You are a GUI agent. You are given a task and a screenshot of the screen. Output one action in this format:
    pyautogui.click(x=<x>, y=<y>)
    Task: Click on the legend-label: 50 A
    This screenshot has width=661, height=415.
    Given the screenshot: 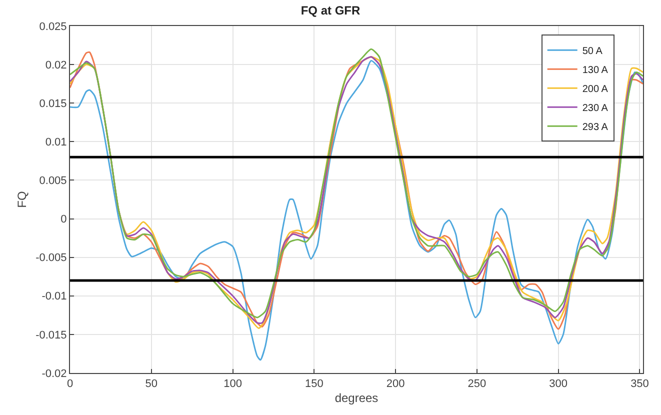 What is the action you would take?
    pyautogui.click(x=592, y=52)
    